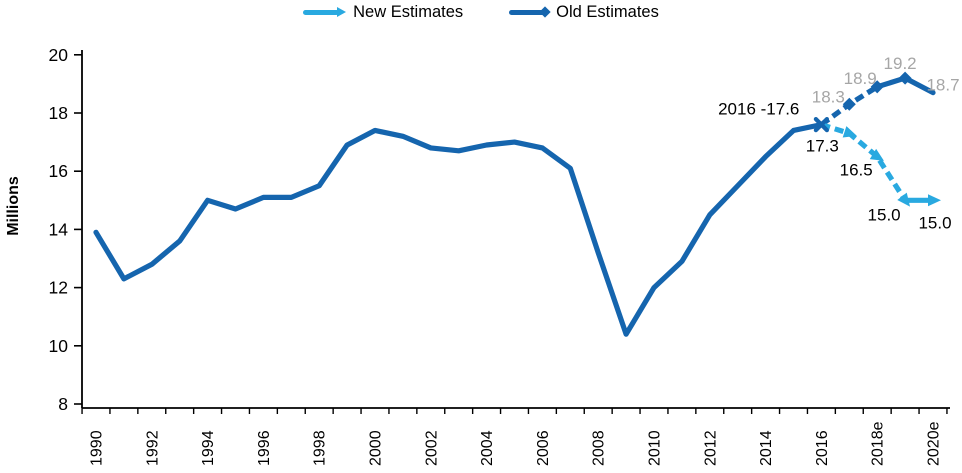  I want to click on svg-text: 2014, so click(766, 448).